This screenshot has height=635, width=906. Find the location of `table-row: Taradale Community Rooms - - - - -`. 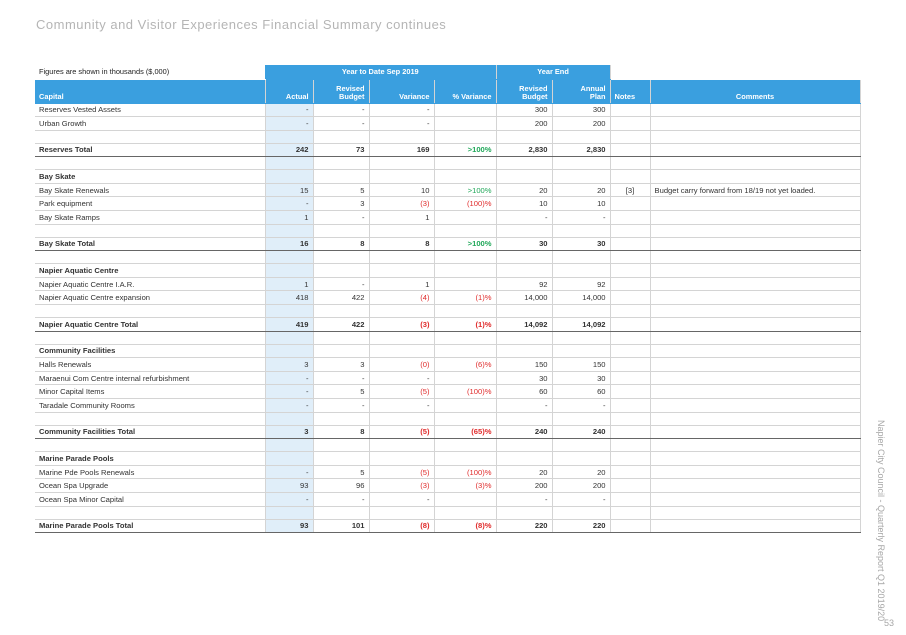

table-row: Taradale Community Rooms - - - - - is located at coordinates (448, 405).